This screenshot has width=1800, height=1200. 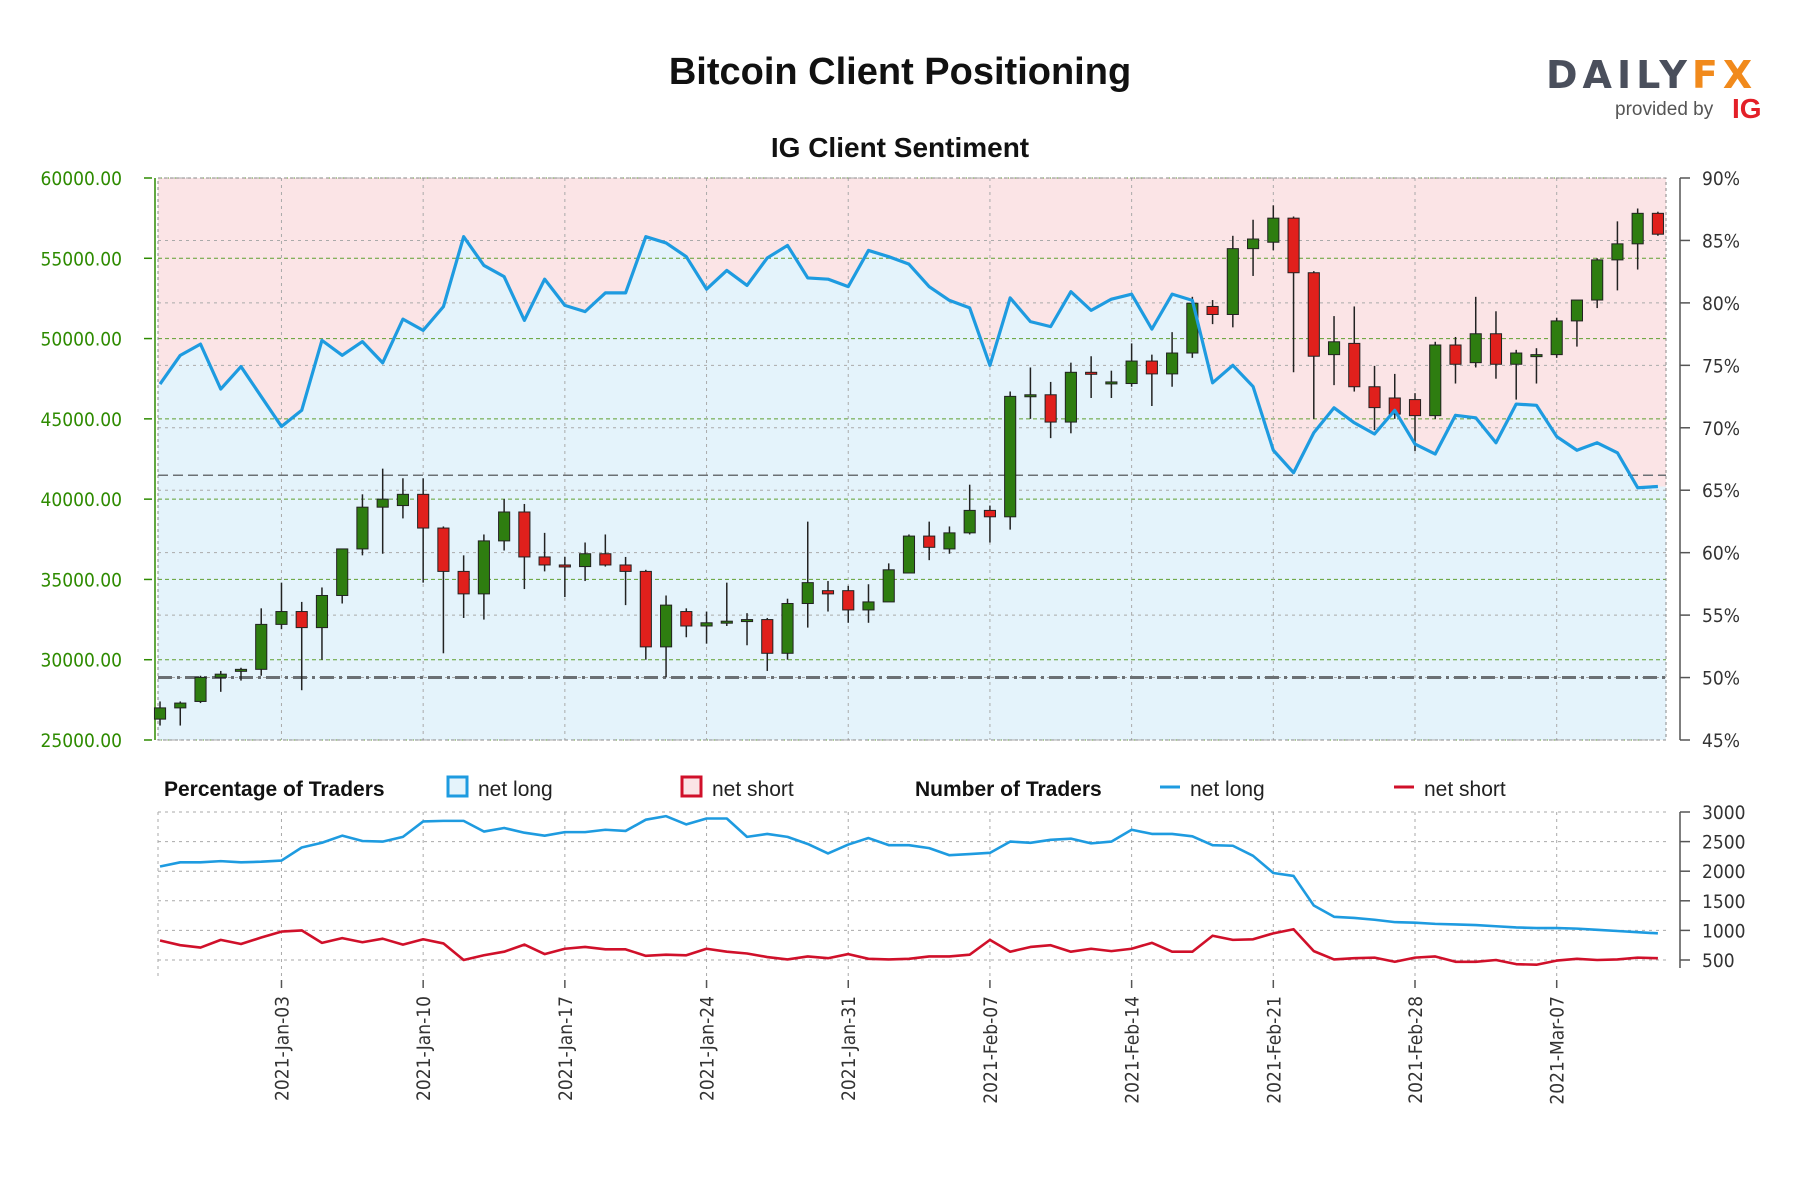 I want to click on sentiment-tick-label: 55%, so click(x=1721, y=616).